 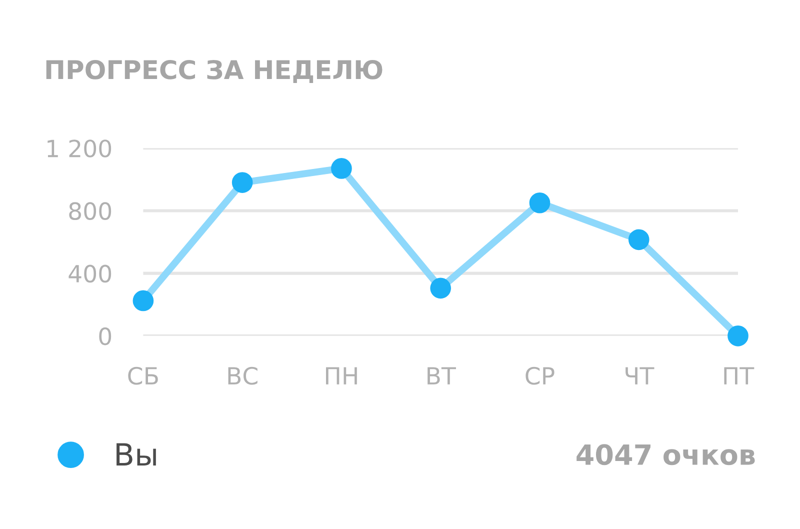 What do you see at coordinates (105, 336) in the screenshot?
I see `y-tick-label: 0` at bounding box center [105, 336].